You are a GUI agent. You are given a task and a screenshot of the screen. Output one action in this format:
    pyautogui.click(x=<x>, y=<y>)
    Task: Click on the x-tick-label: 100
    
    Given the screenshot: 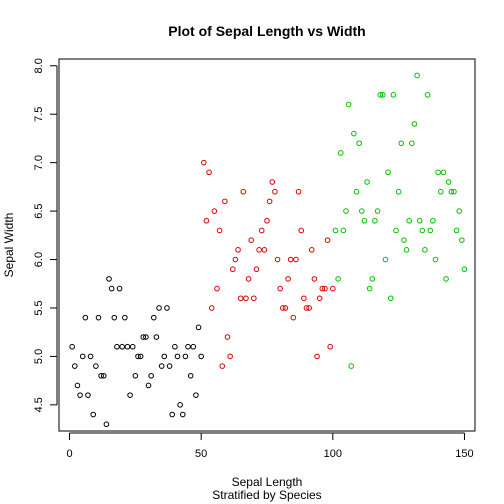 What is the action you would take?
    pyautogui.click(x=333, y=454)
    